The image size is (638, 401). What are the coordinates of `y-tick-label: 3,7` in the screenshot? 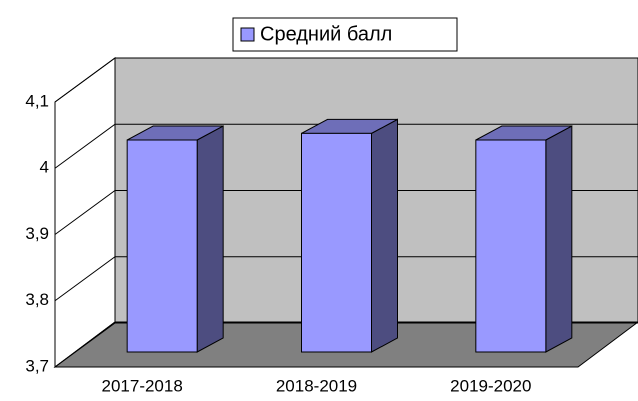 It's located at (37, 365).